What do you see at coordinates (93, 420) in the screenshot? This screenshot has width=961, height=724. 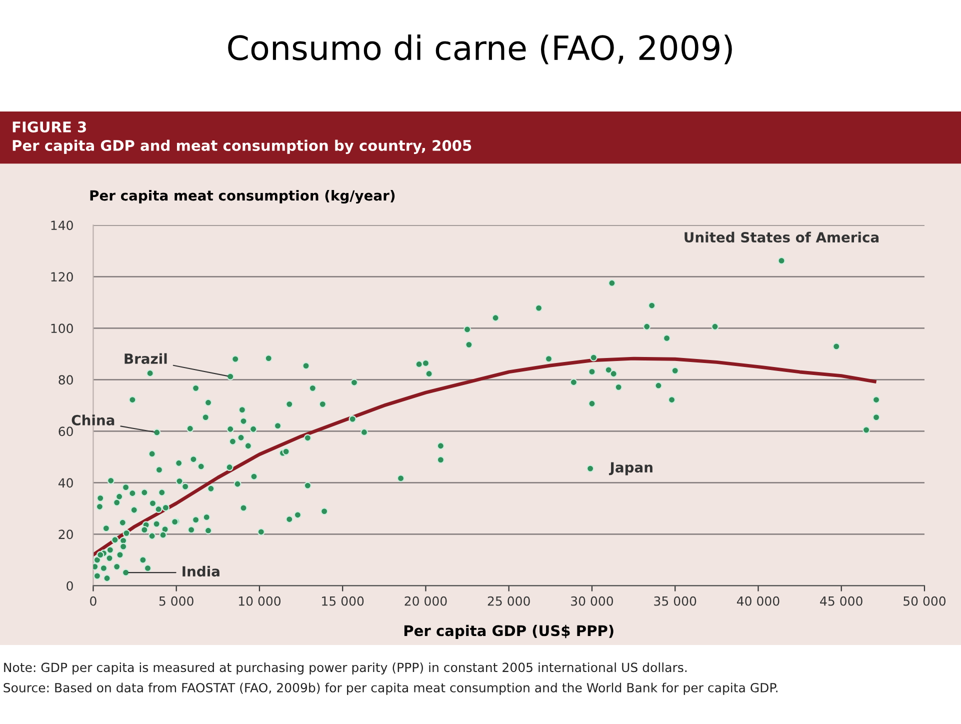 I see `annotation: China` at bounding box center [93, 420].